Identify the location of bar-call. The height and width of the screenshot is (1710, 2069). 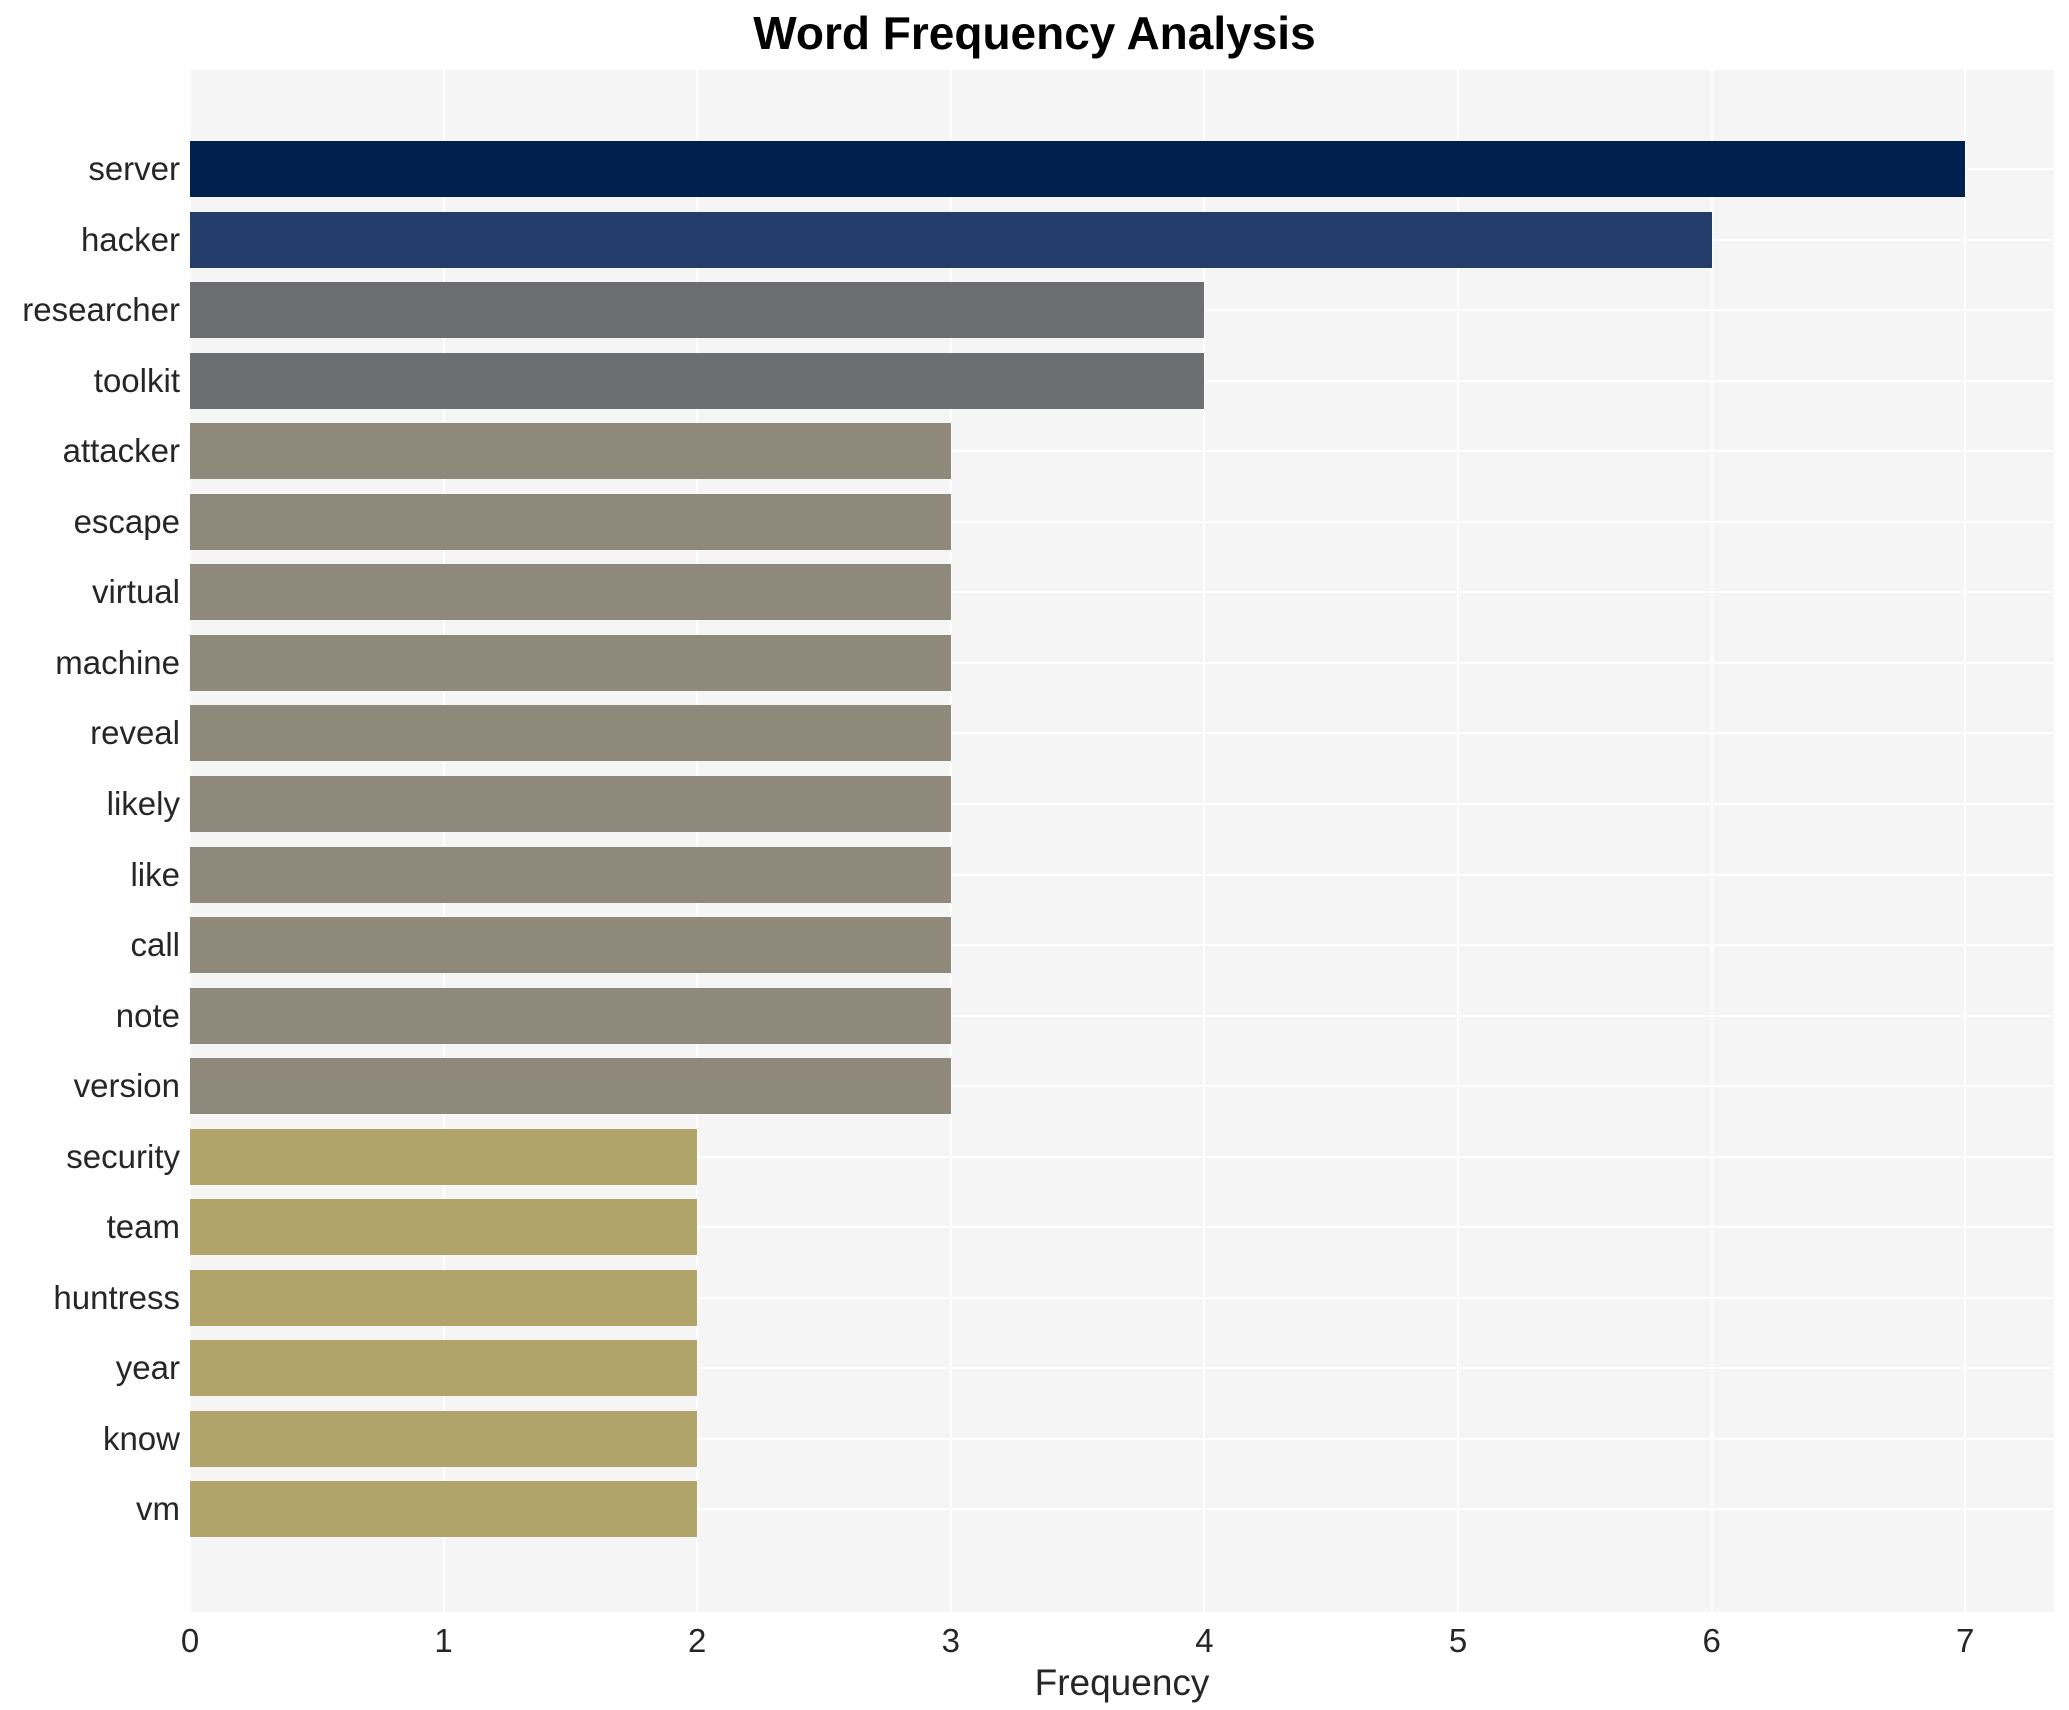
(570, 945).